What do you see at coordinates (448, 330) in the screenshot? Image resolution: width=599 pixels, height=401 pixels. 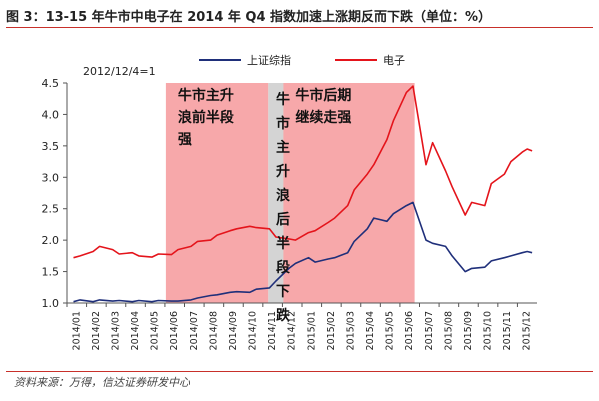 I see `x-tick-label: 2015/08` at bounding box center [448, 330].